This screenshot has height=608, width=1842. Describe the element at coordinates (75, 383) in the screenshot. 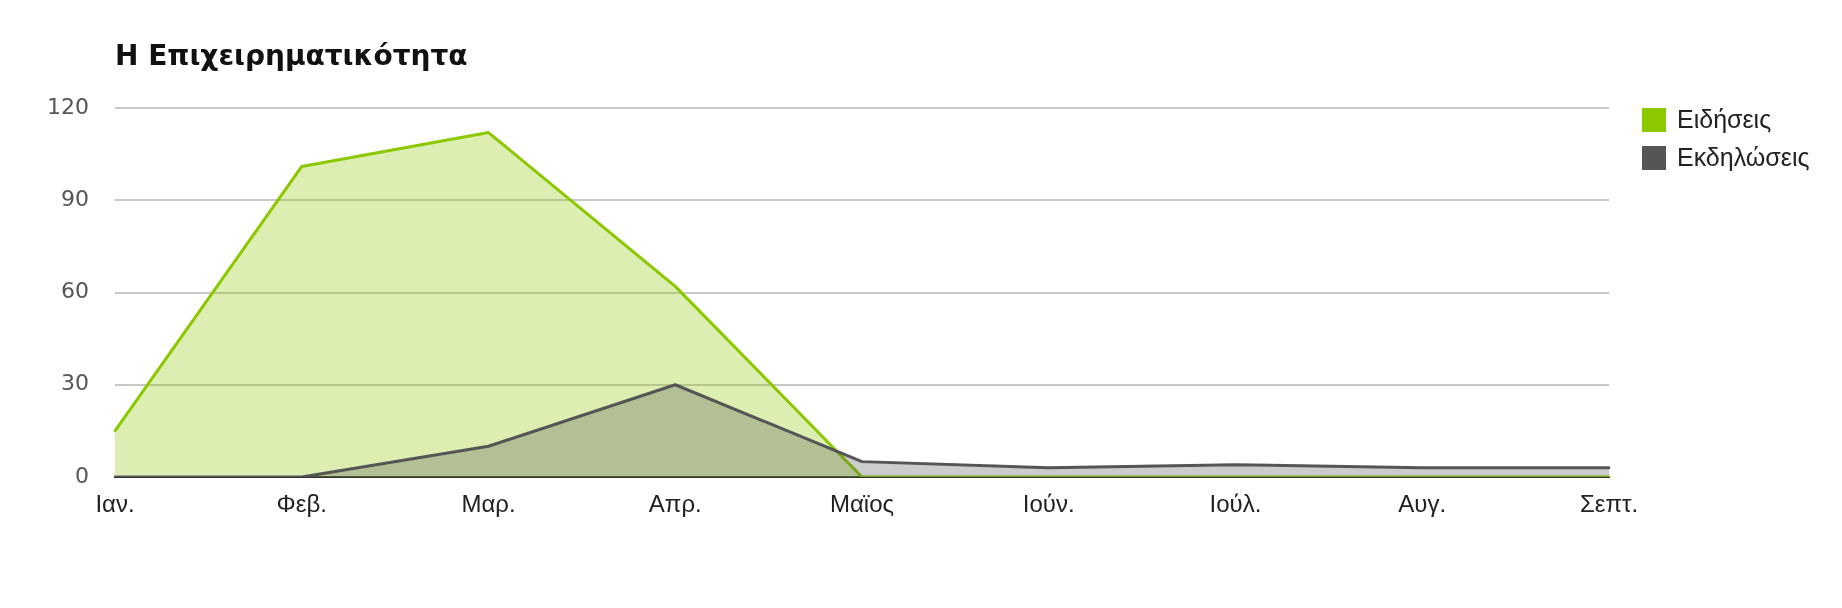

I see `y-tick-label: 30` at that location.